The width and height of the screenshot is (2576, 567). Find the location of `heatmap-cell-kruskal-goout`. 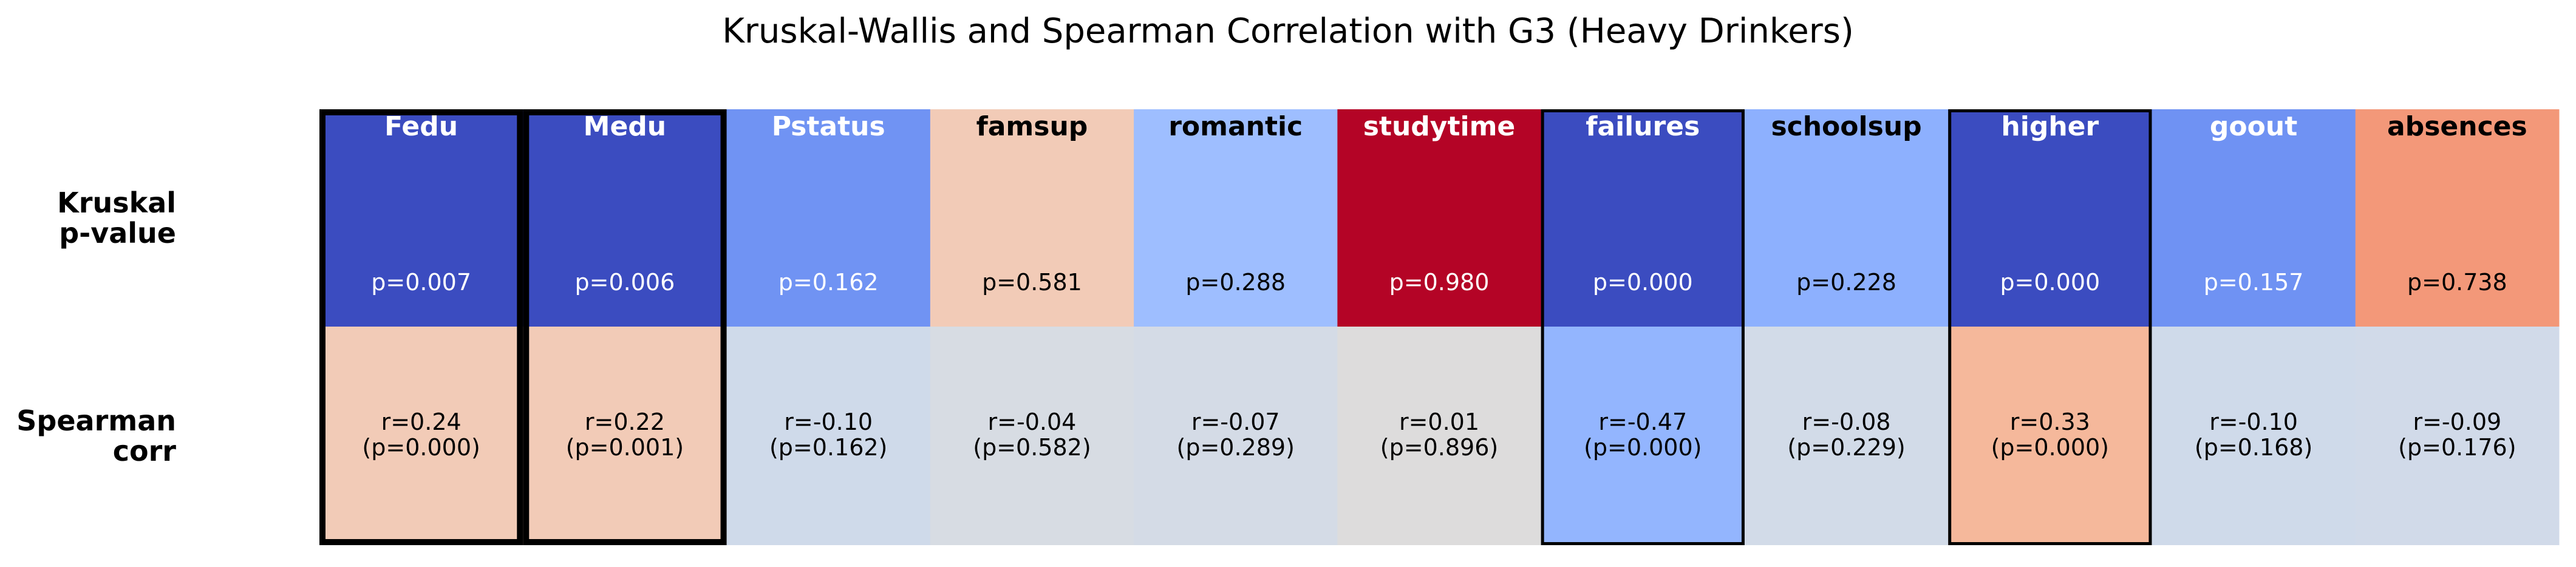

heatmap-cell-kruskal-goout is located at coordinates (2254, 218).